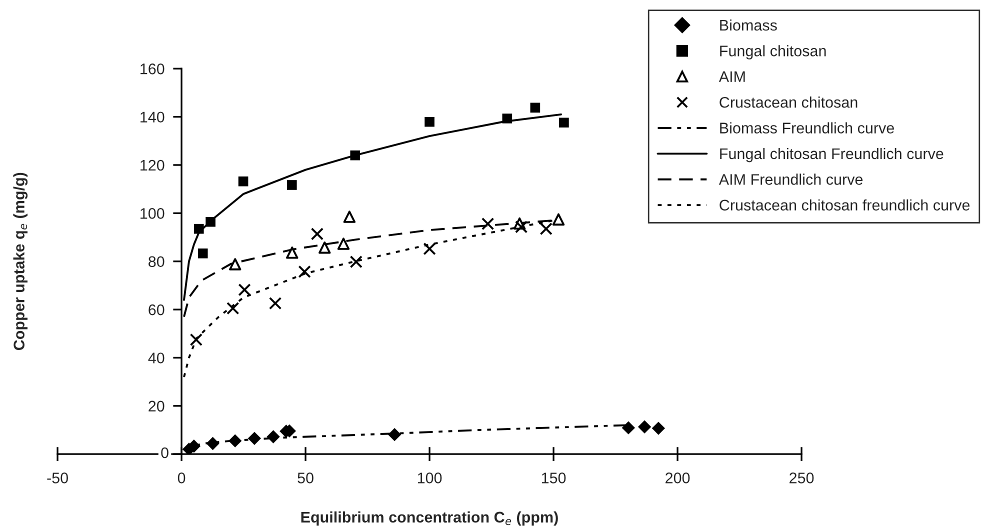 The image size is (992, 528). What do you see at coordinates (678, 478) in the screenshot?
I see `x-tick-label: 200` at bounding box center [678, 478].